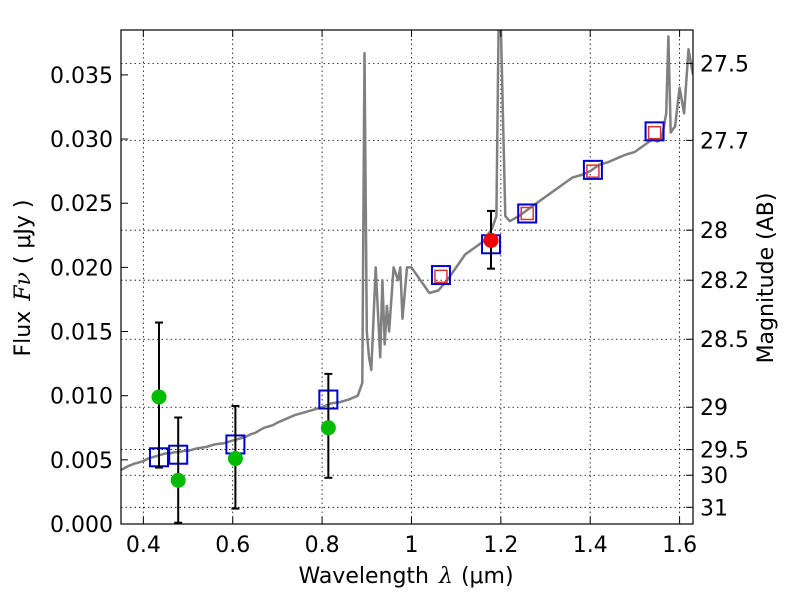 The image size is (800, 600). Describe the element at coordinates (81, 397) in the screenshot. I see `y-tick-label: 0.010` at that location.